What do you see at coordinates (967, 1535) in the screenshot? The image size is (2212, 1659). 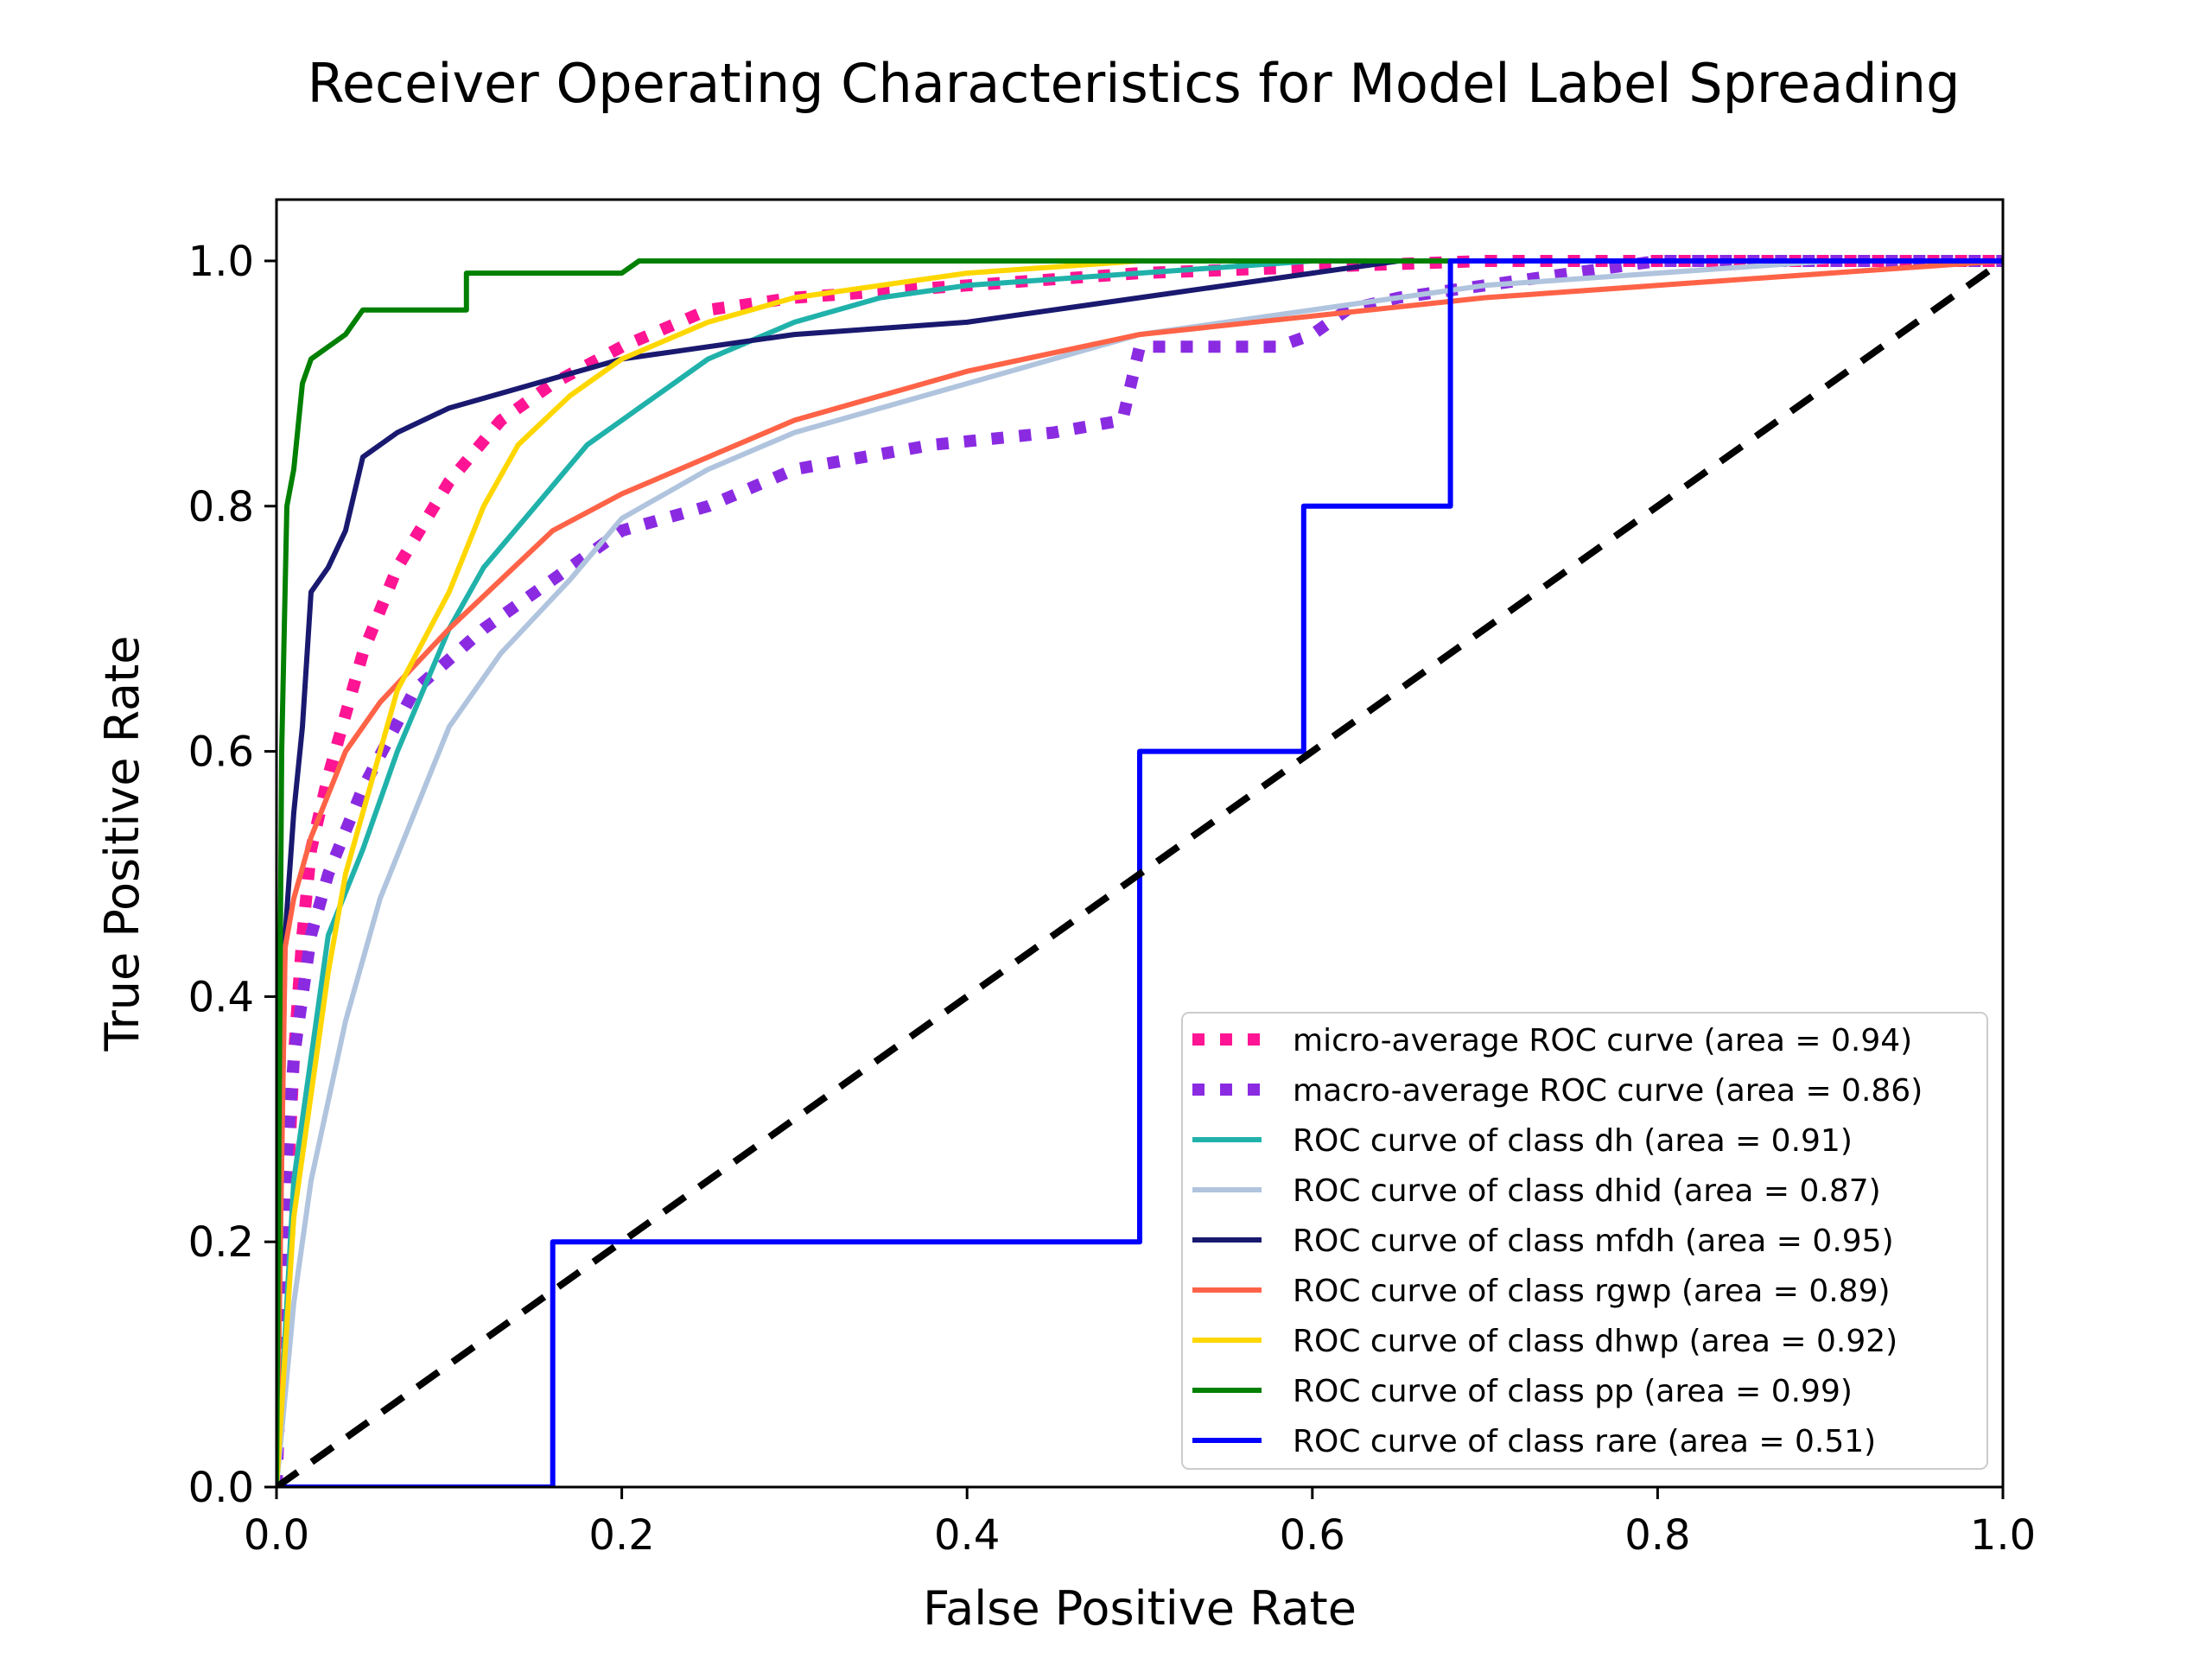 I see `x-tick-label-2: 0.4` at bounding box center [967, 1535].